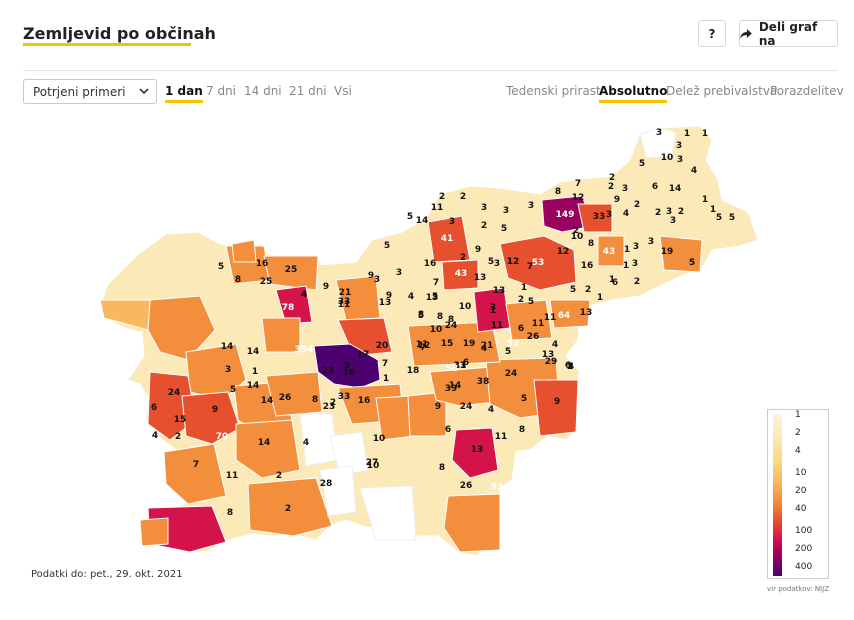 The image size is (854, 620). What do you see at coordinates (466, 486) in the screenshot?
I see `municipality-value-label: 26` at bounding box center [466, 486].